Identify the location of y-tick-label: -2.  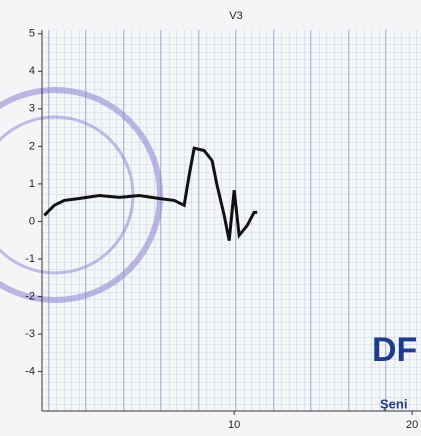
(30, 296).